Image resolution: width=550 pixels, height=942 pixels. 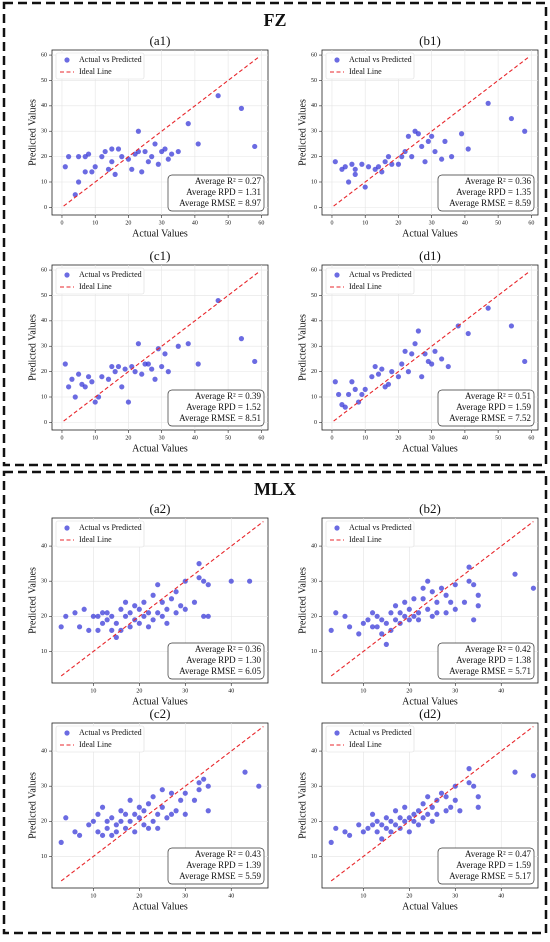 What do you see at coordinates (432, 804) in the screenshot?
I see `ideal-line` at bounding box center [432, 804].